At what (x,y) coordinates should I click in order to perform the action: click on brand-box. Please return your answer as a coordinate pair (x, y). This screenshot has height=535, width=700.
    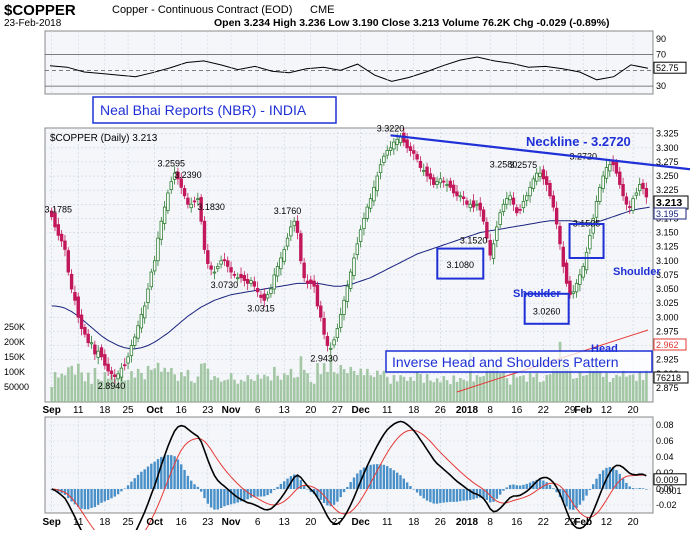
    Looking at the image, I should click on (214, 110).